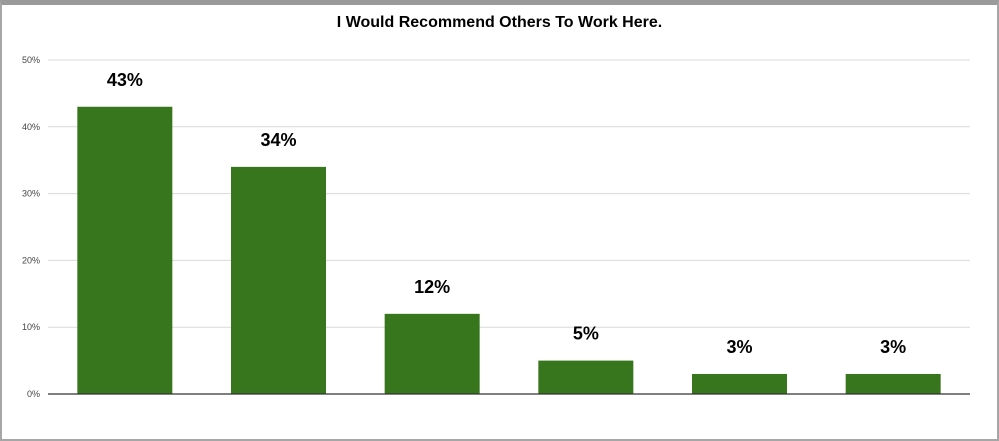 This screenshot has width=999, height=441. I want to click on data-label: 34%, so click(278, 140).